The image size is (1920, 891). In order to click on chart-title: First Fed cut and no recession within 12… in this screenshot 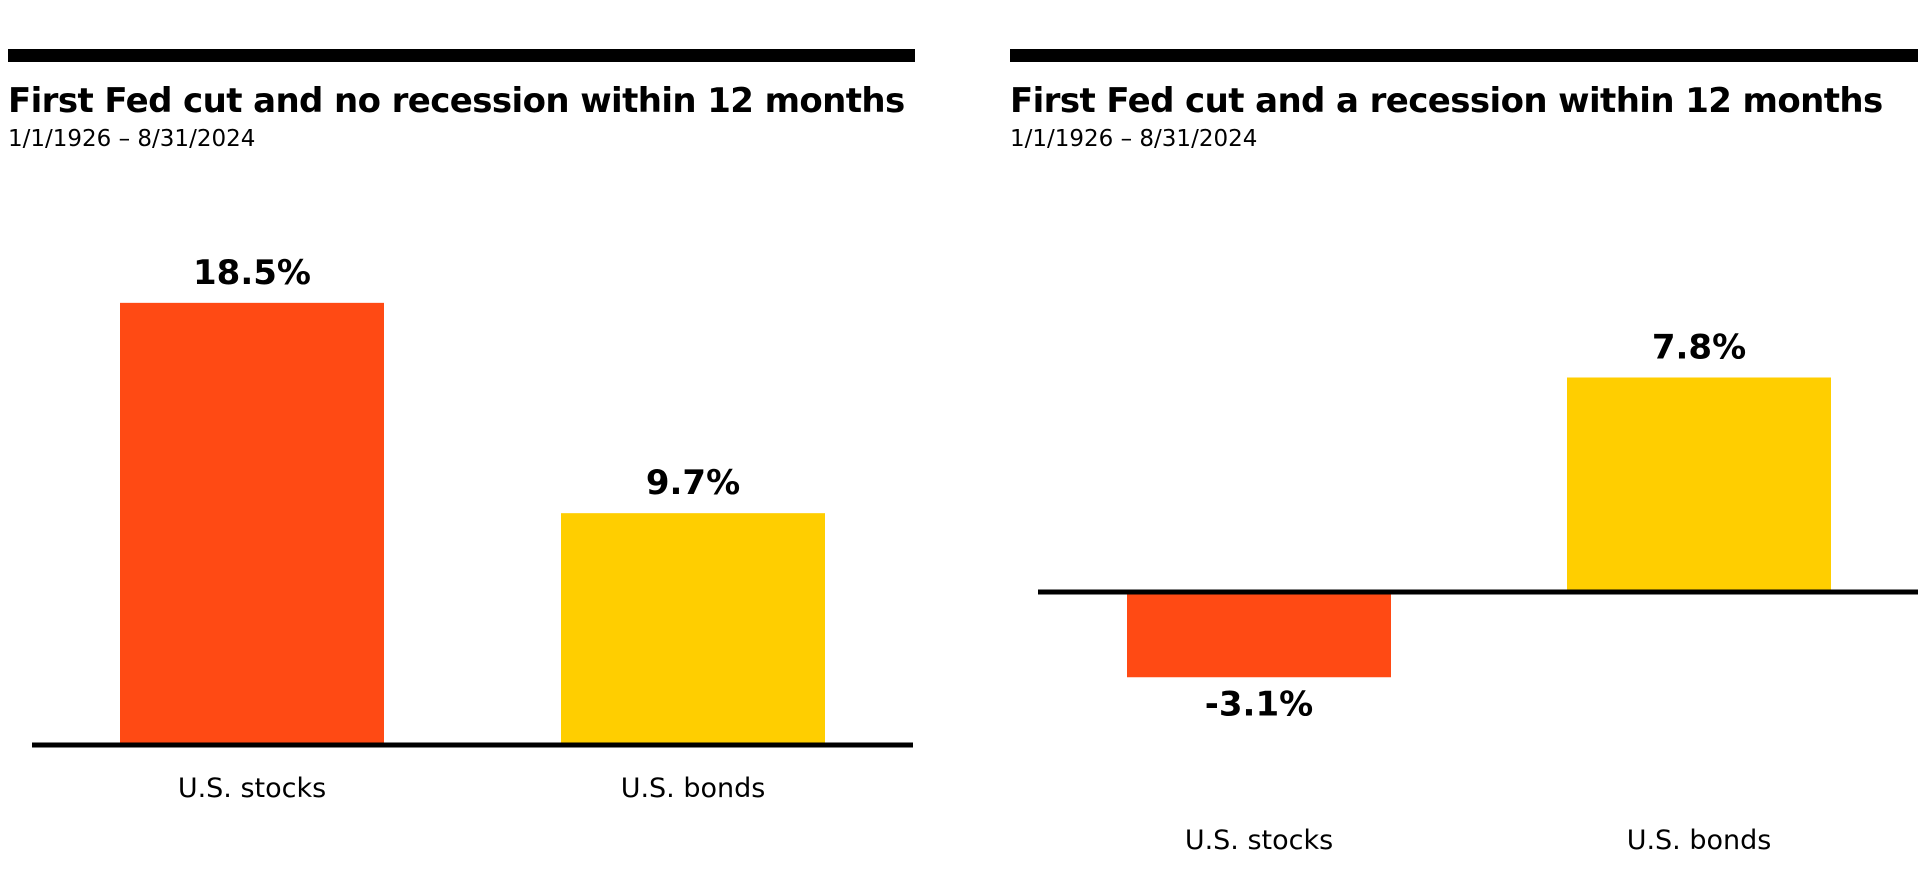, I will do `click(456, 101)`.